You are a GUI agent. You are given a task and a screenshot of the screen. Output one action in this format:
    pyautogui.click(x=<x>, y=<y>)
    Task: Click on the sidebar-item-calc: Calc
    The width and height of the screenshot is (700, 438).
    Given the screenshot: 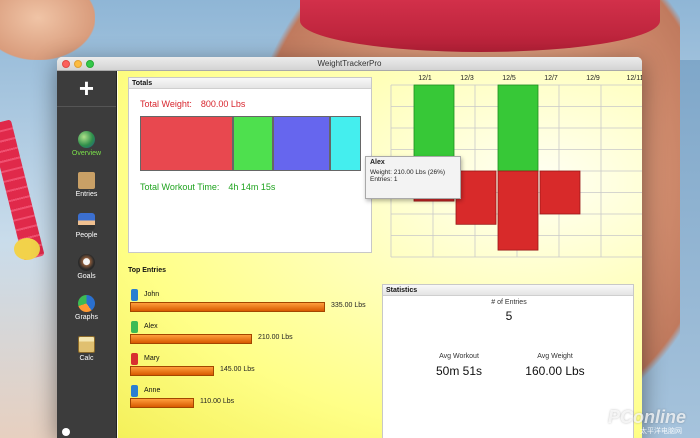 What is the action you would take?
    pyautogui.click(x=86, y=344)
    